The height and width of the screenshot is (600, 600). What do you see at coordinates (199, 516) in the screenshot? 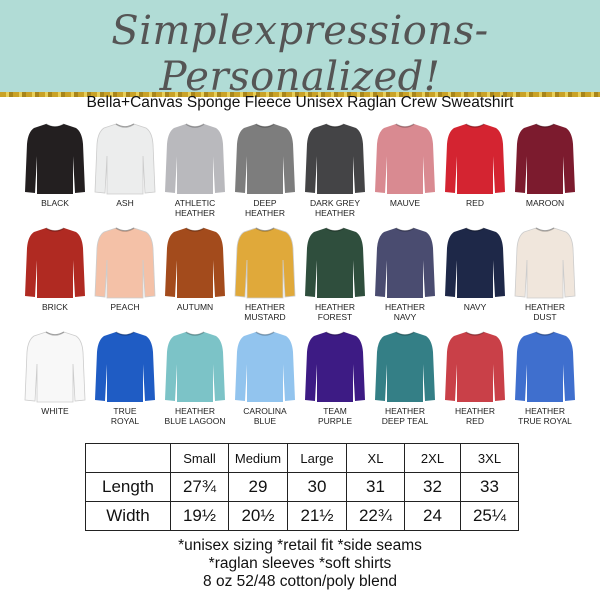
I see `table-cell: 19½` at bounding box center [199, 516].